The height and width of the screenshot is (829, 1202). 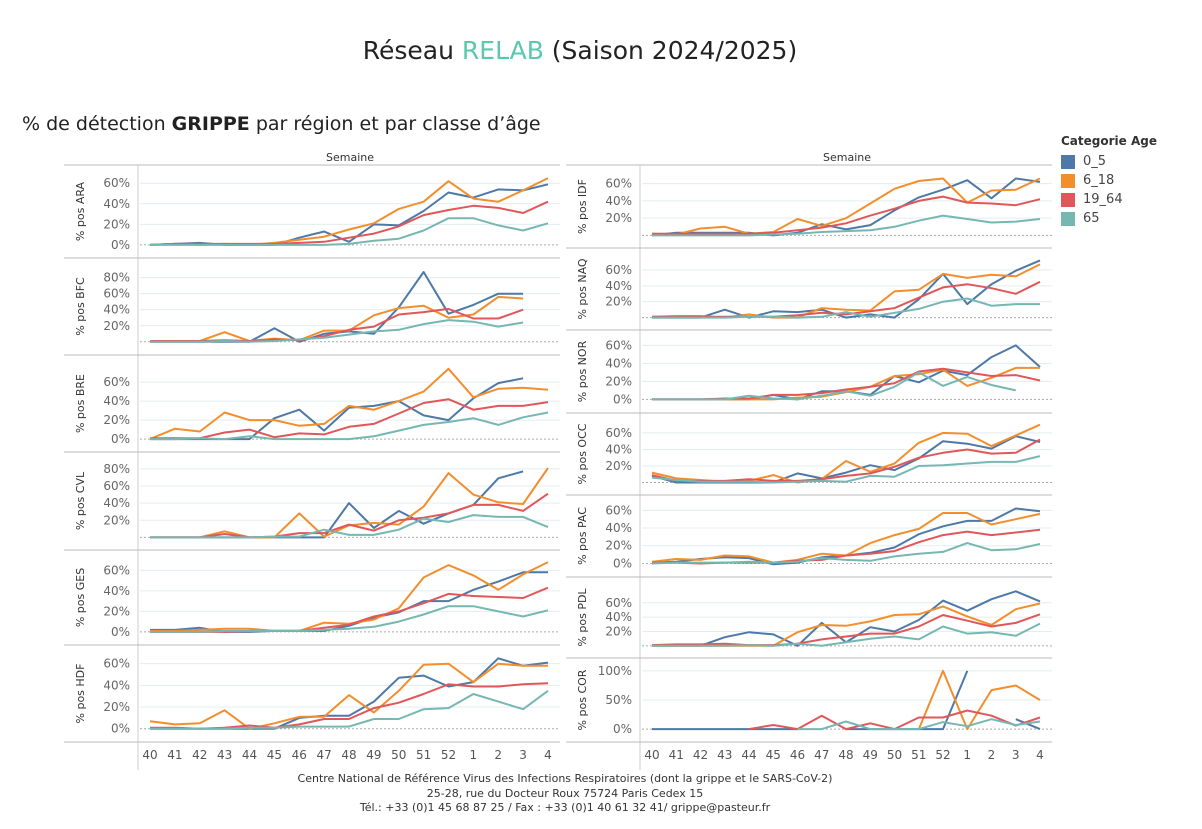 I want to click on y-axis-label: % pos COR, so click(x=582, y=699).